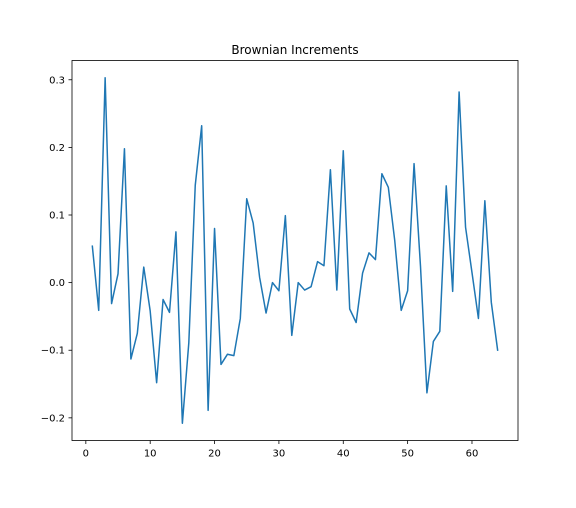 This screenshot has height=508, width=576. What do you see at coordinates (214, 454) in the screenshot?
I see `x-tick-label: 20` at bounding box center [214, 454].